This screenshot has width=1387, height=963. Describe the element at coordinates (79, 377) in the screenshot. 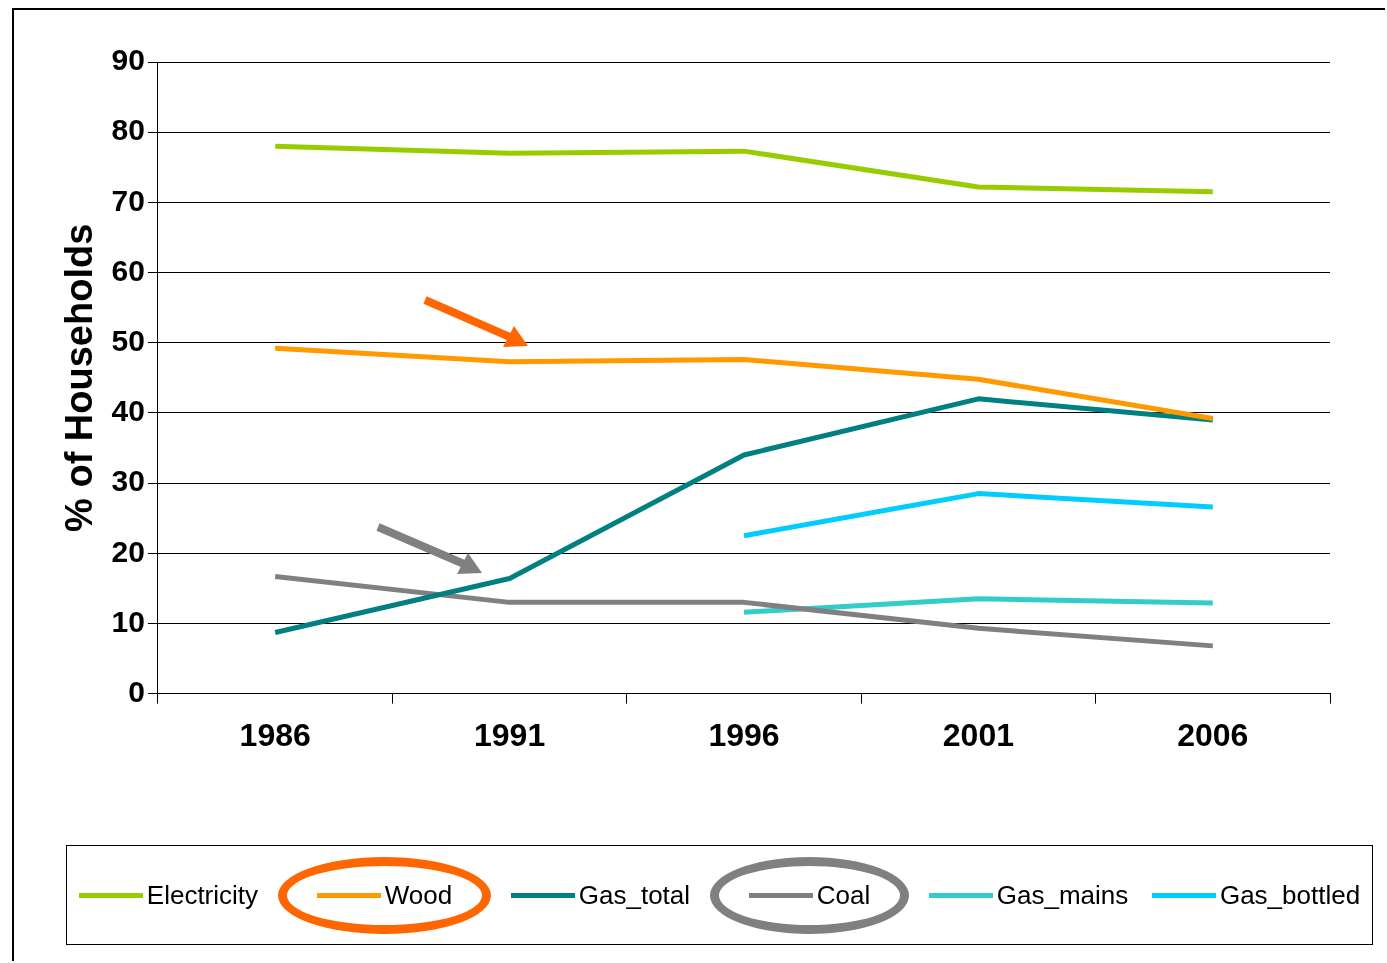

I see `y-axis-title: % of Households` at that location.